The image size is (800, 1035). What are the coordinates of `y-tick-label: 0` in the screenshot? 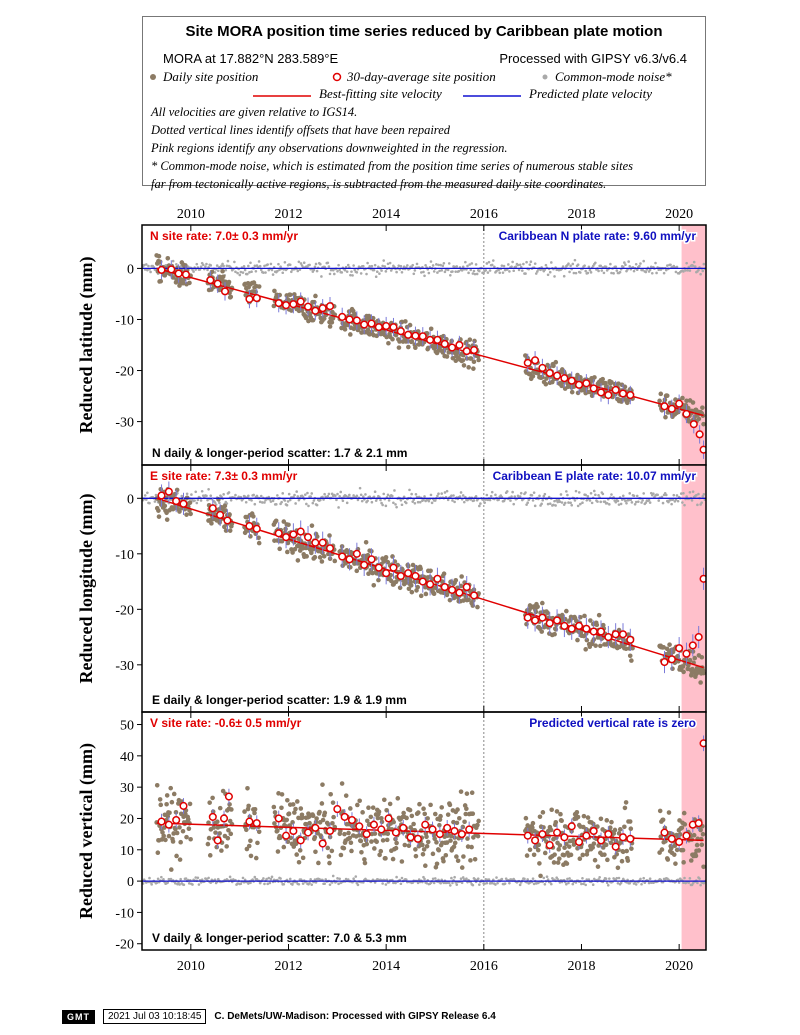 It's located at (130, 269).